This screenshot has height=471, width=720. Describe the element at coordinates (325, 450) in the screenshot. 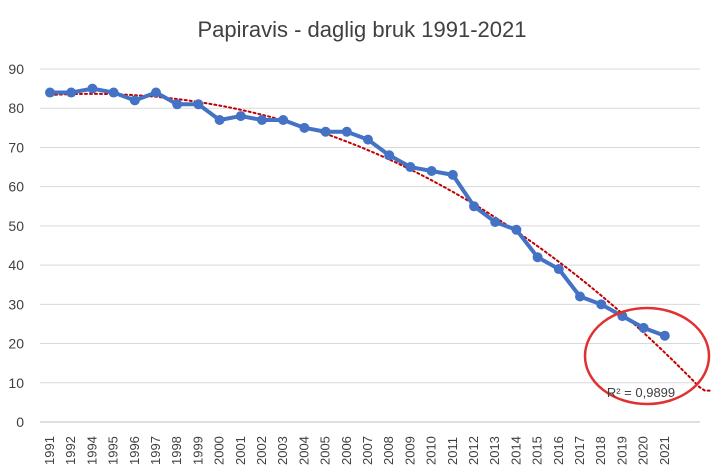

I see `x-tick-label: 2005` at that location.